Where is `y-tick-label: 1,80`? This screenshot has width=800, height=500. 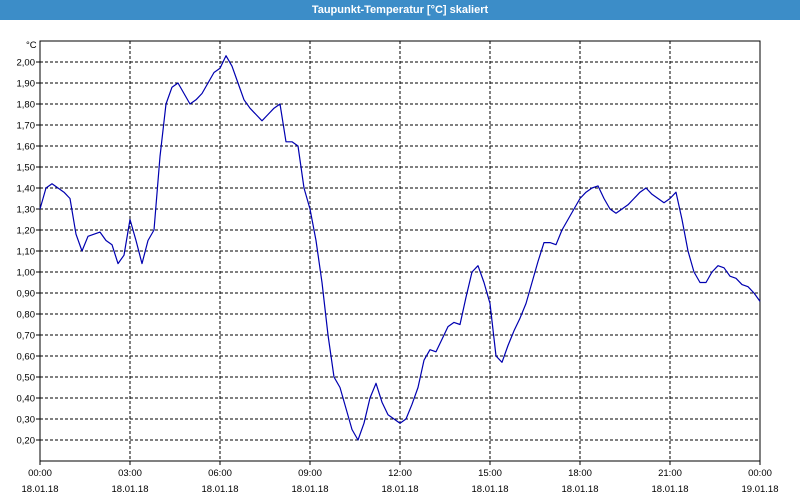 y-tick-label: 1,80 is located at coordinates (26, 105).